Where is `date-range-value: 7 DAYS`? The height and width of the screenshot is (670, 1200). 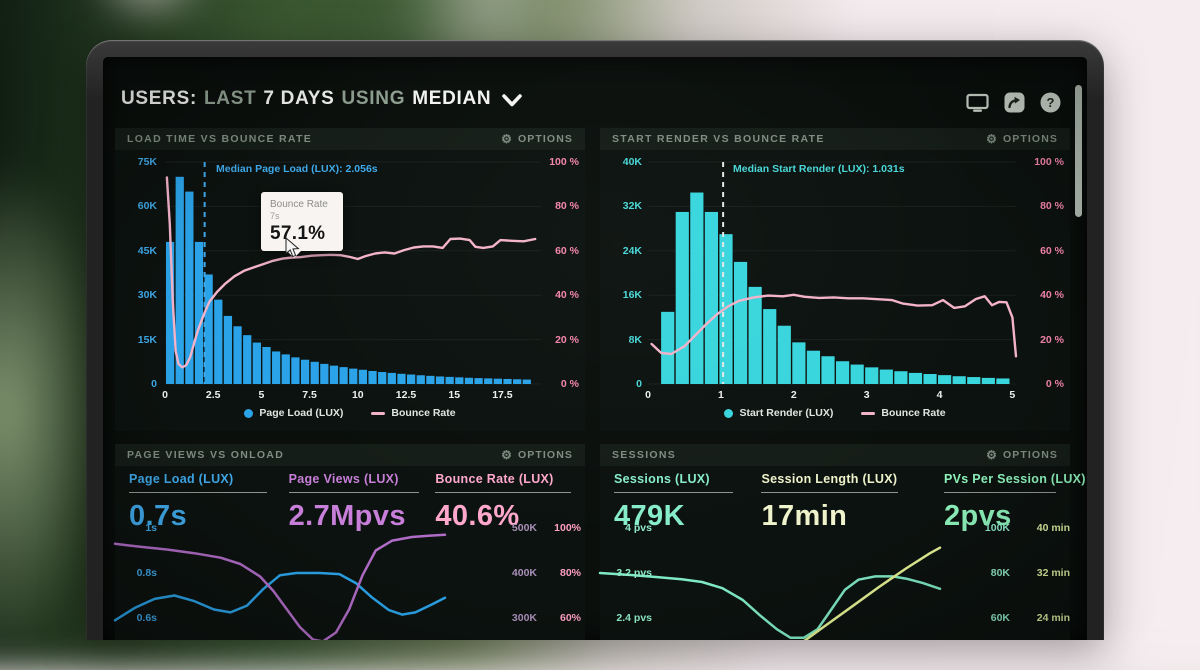 date-range-value: 7 DAYS is located at coordinates (299, 98).